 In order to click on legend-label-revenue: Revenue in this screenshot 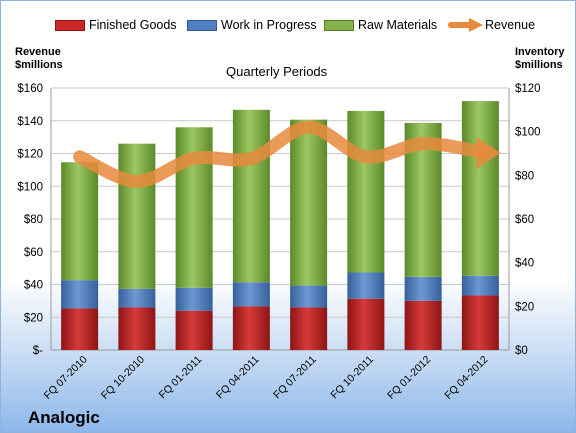, I will do `click(510, 25)`.